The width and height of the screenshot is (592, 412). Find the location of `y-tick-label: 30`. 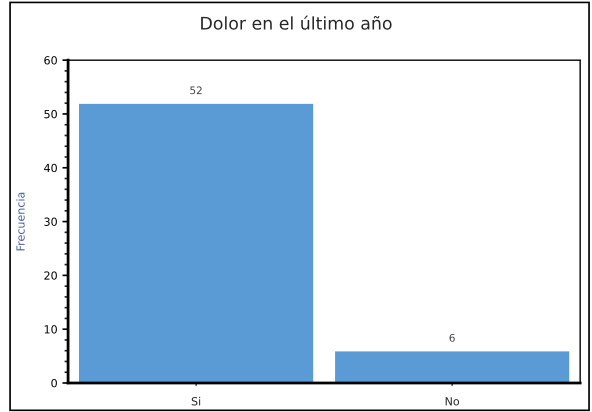

y-tick-label: 30 is located at coordinates (50, 222).